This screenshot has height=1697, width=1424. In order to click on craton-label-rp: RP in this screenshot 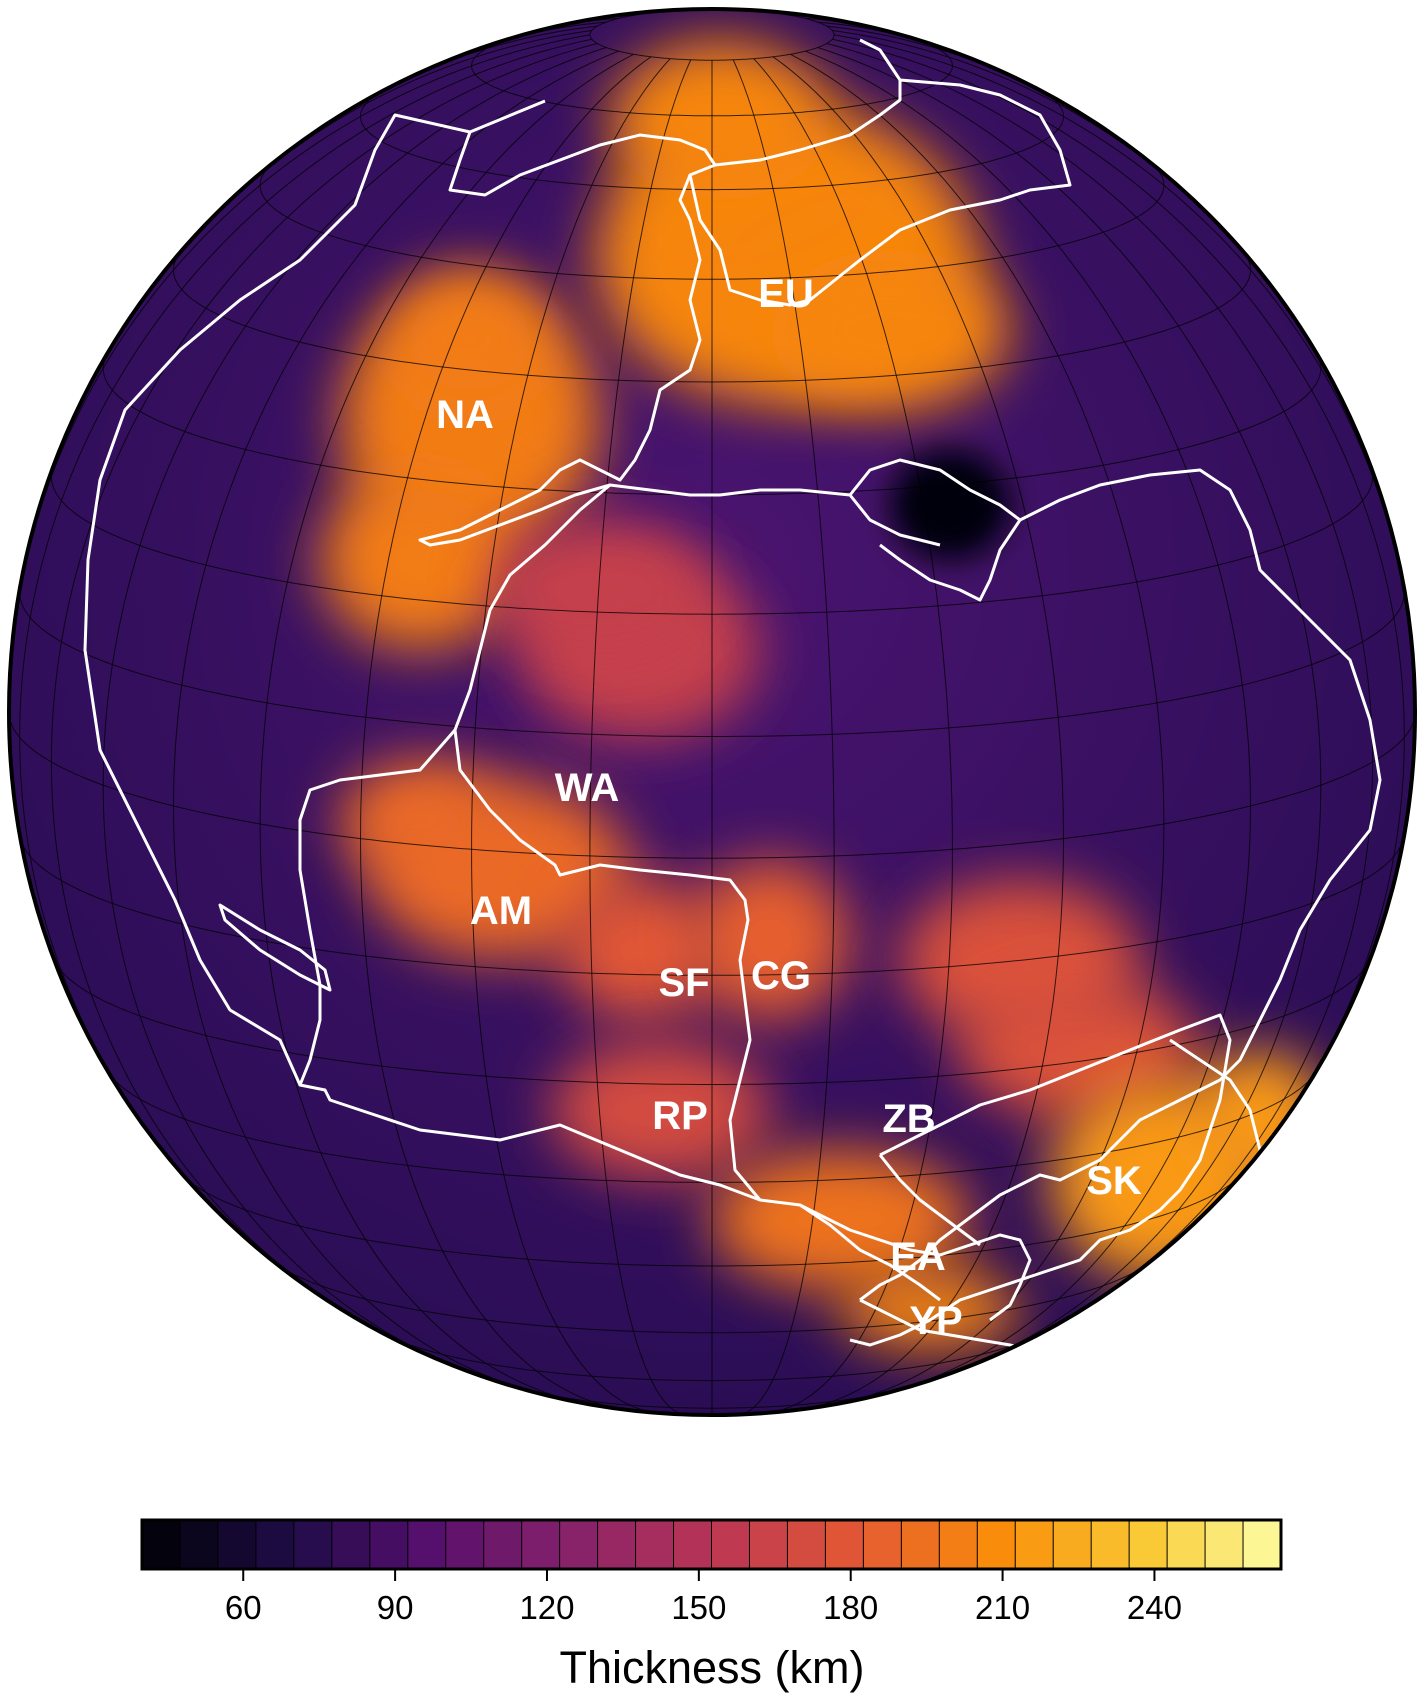, I will do `click(680, 1116)`.